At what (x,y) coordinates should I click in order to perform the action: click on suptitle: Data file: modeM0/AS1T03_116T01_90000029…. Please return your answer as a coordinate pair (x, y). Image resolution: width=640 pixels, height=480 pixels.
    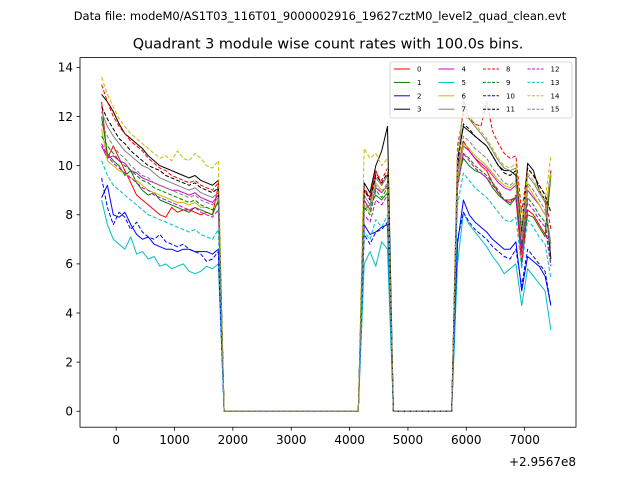
    Looking at the image, I should click on (320, 16).